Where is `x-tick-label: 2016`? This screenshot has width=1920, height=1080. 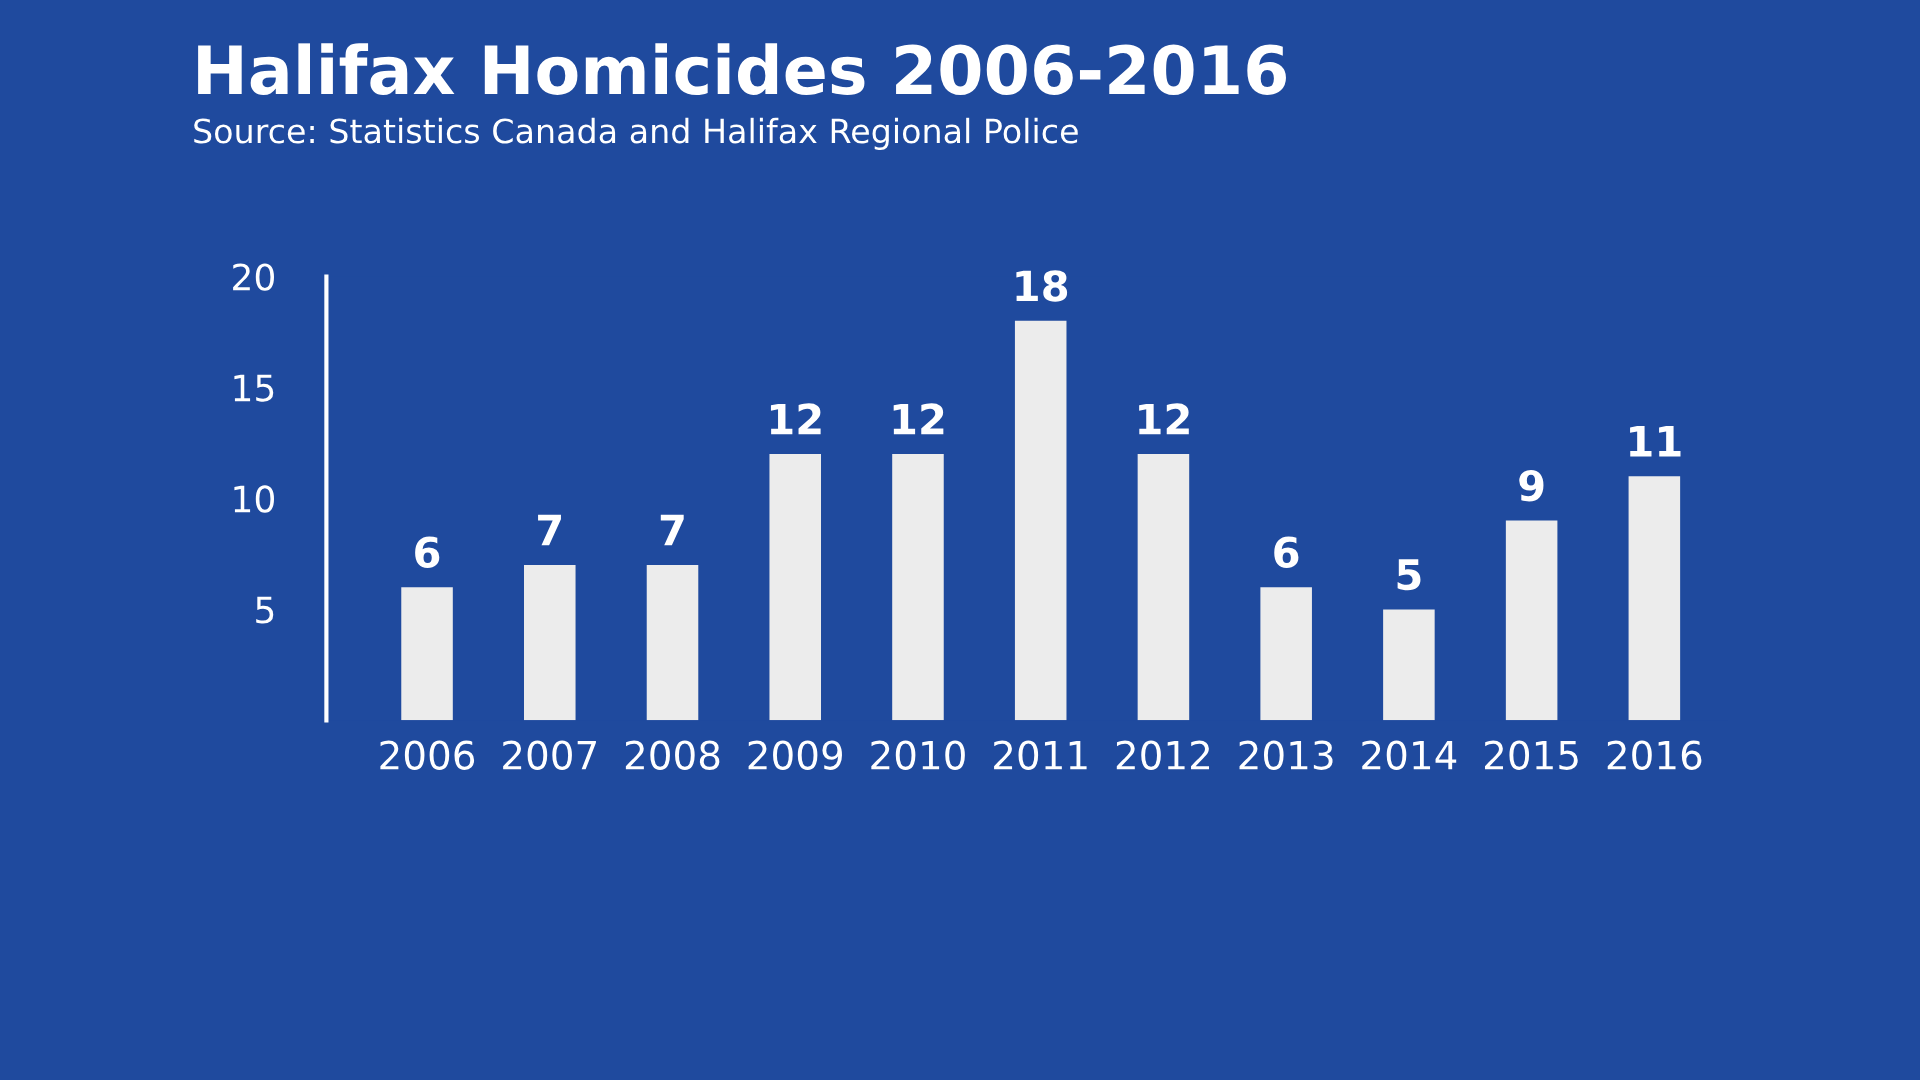
x-tick-label: 2016 is located at coordinates (1654, 755).